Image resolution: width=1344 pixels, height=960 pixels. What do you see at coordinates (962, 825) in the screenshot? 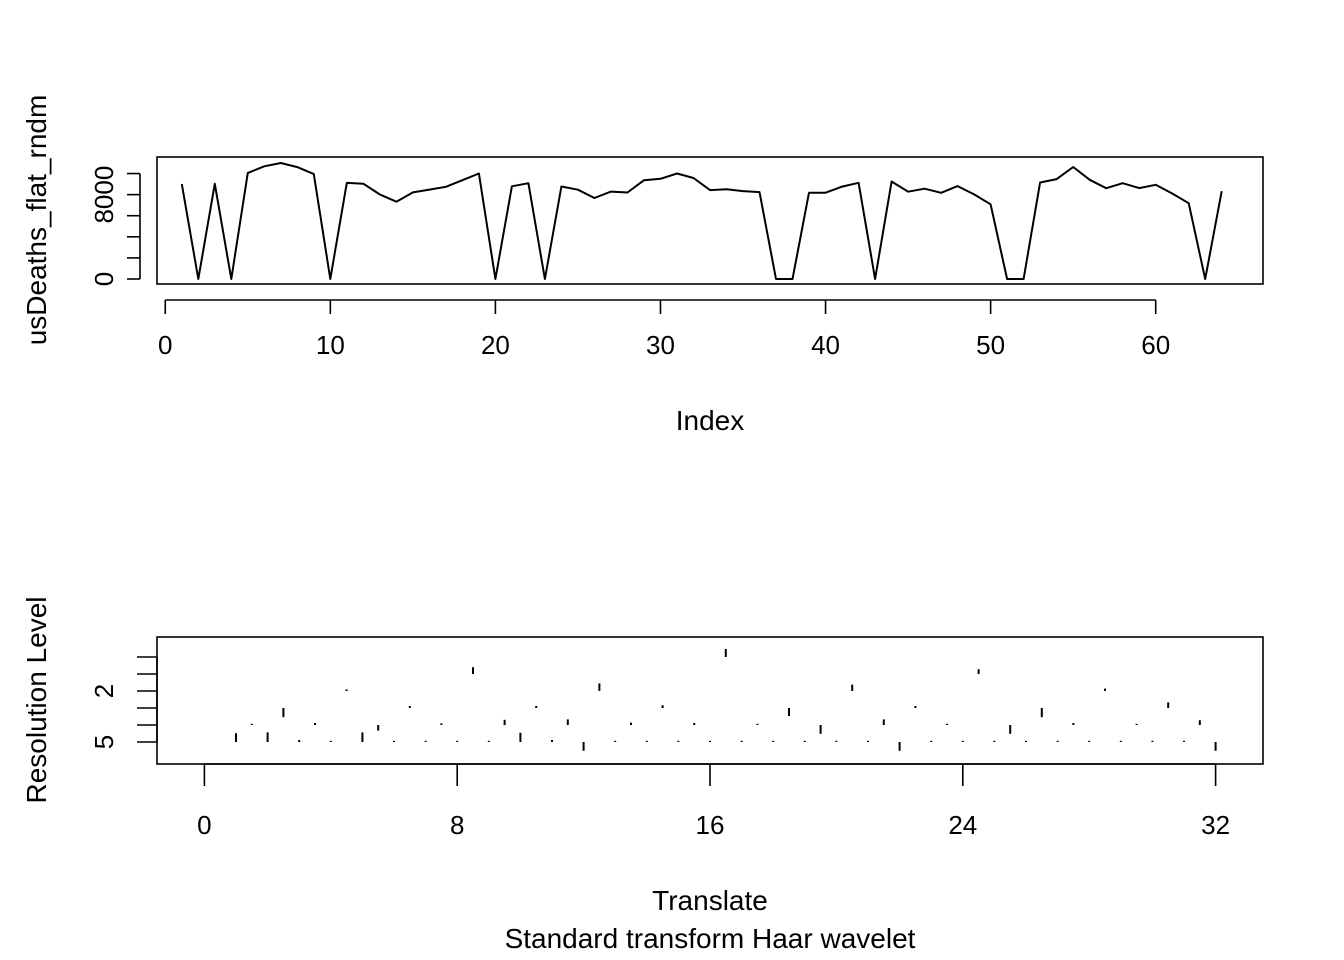
I see `wavelet-x-tick-label: 24` at bounding box center [962, 825].